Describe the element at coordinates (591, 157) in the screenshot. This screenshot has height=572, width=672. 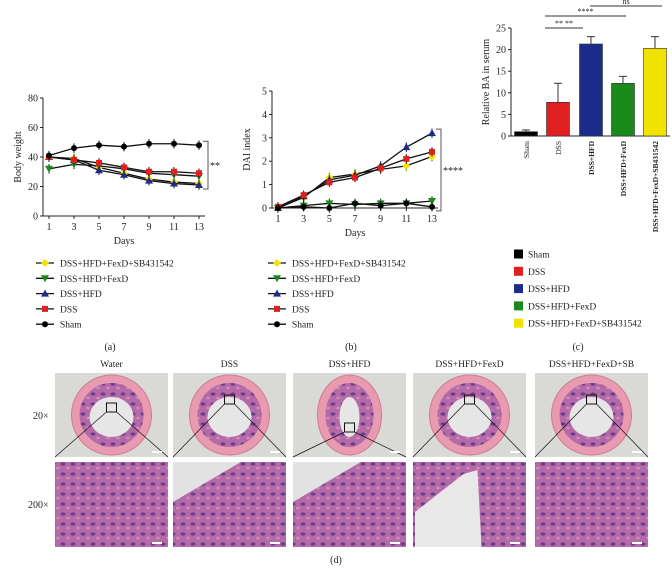
I see `x-tick-label: DSS+HFD` at that location.